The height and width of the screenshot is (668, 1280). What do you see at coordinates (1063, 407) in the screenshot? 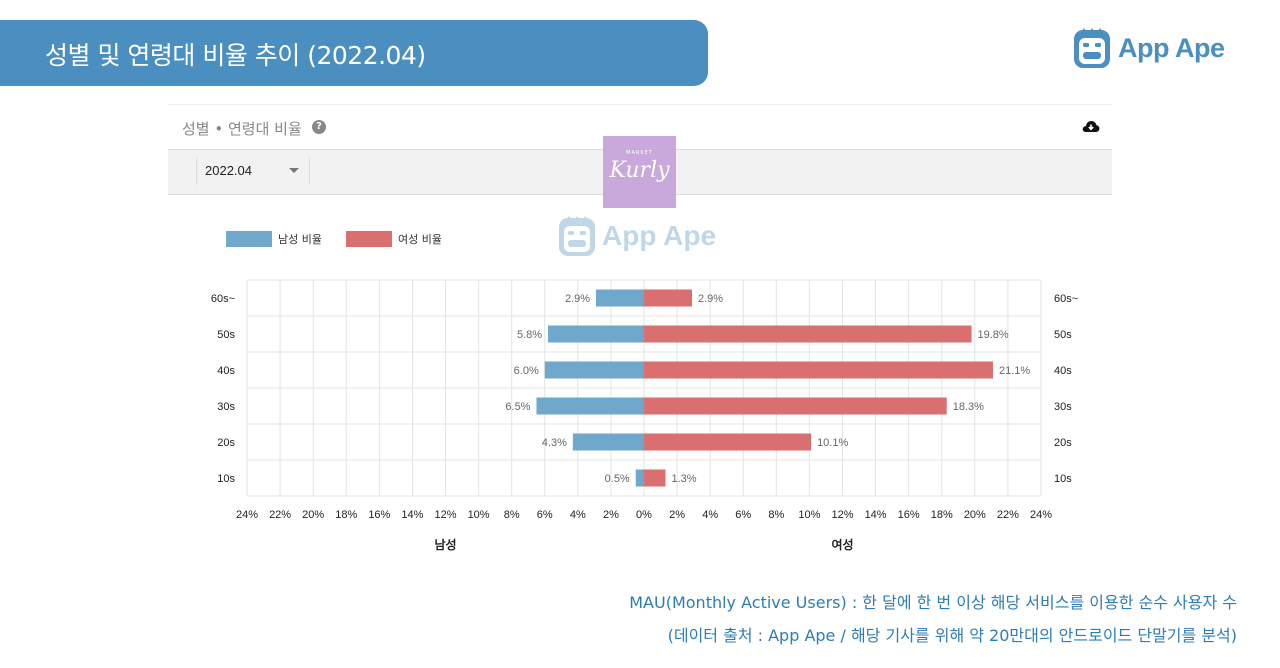
I see `category-label-right: 30s` at bounding box center [1063, 407].